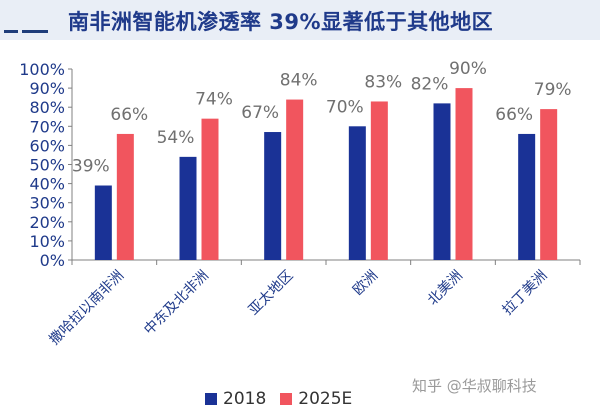 This screenshot has height=413, width=600. I want to click on data-label: 90%, so click(468, 69).